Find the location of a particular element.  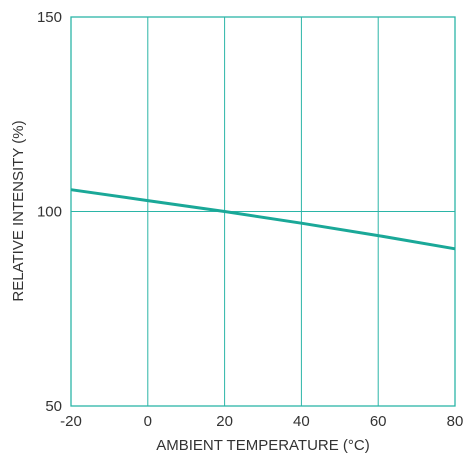

series-layer is located at coordinates (263, 219).